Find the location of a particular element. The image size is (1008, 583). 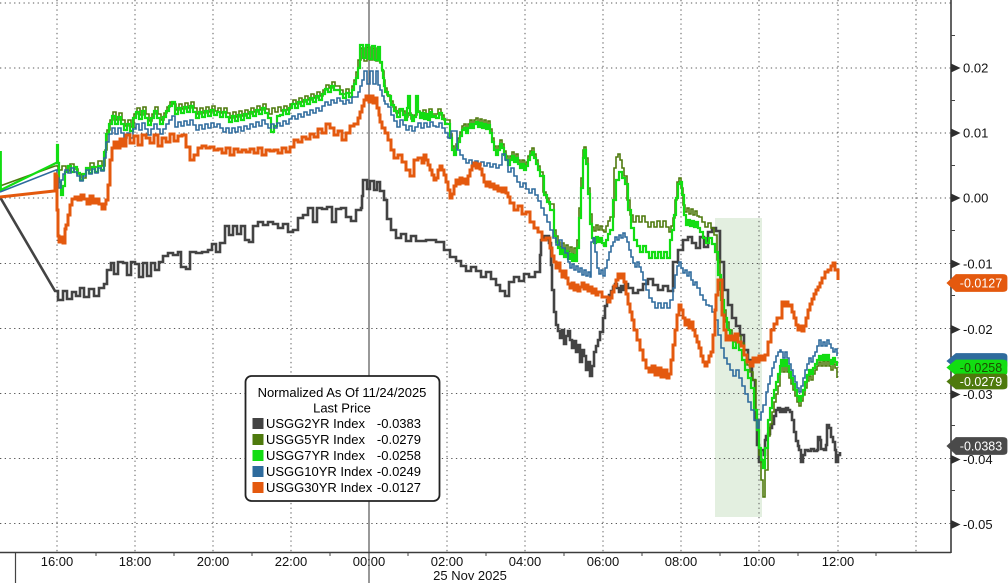

svg-text: 10:00 is located at coordinates (759, 561).